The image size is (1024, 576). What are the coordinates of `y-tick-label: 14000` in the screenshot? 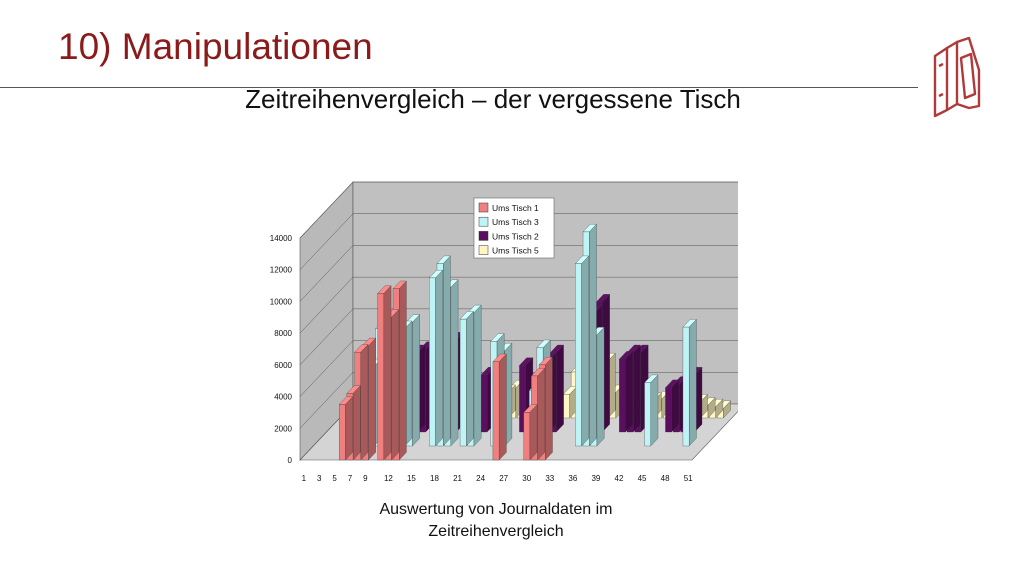 It's located at (281, 238).